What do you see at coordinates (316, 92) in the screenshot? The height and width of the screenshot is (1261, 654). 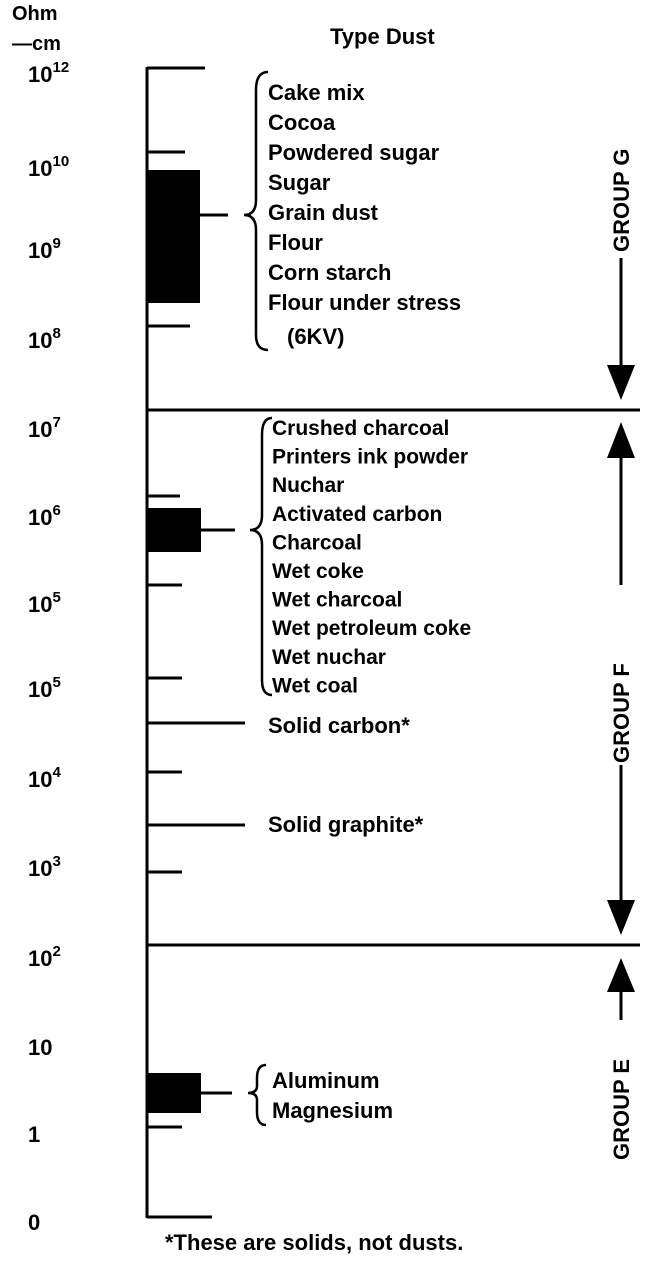 I see `dust-item: Cake mix` at bounding box center [316, 92].